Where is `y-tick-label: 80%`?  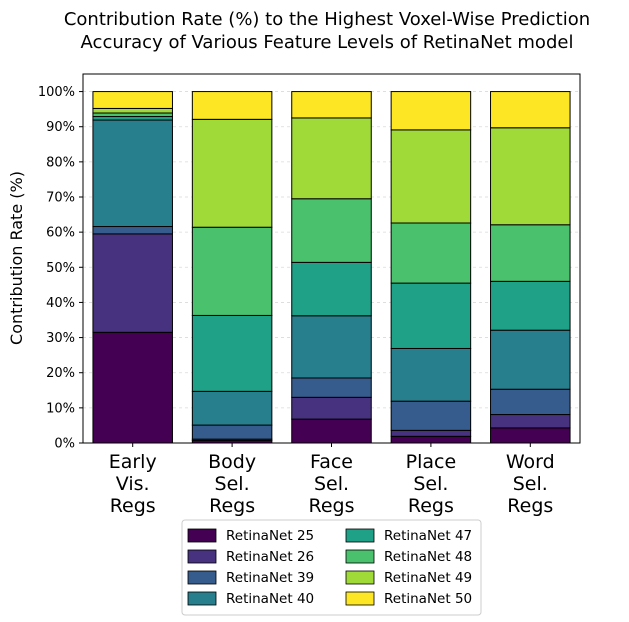 y-tick-label: 80% is located at coordinates (60, 162).